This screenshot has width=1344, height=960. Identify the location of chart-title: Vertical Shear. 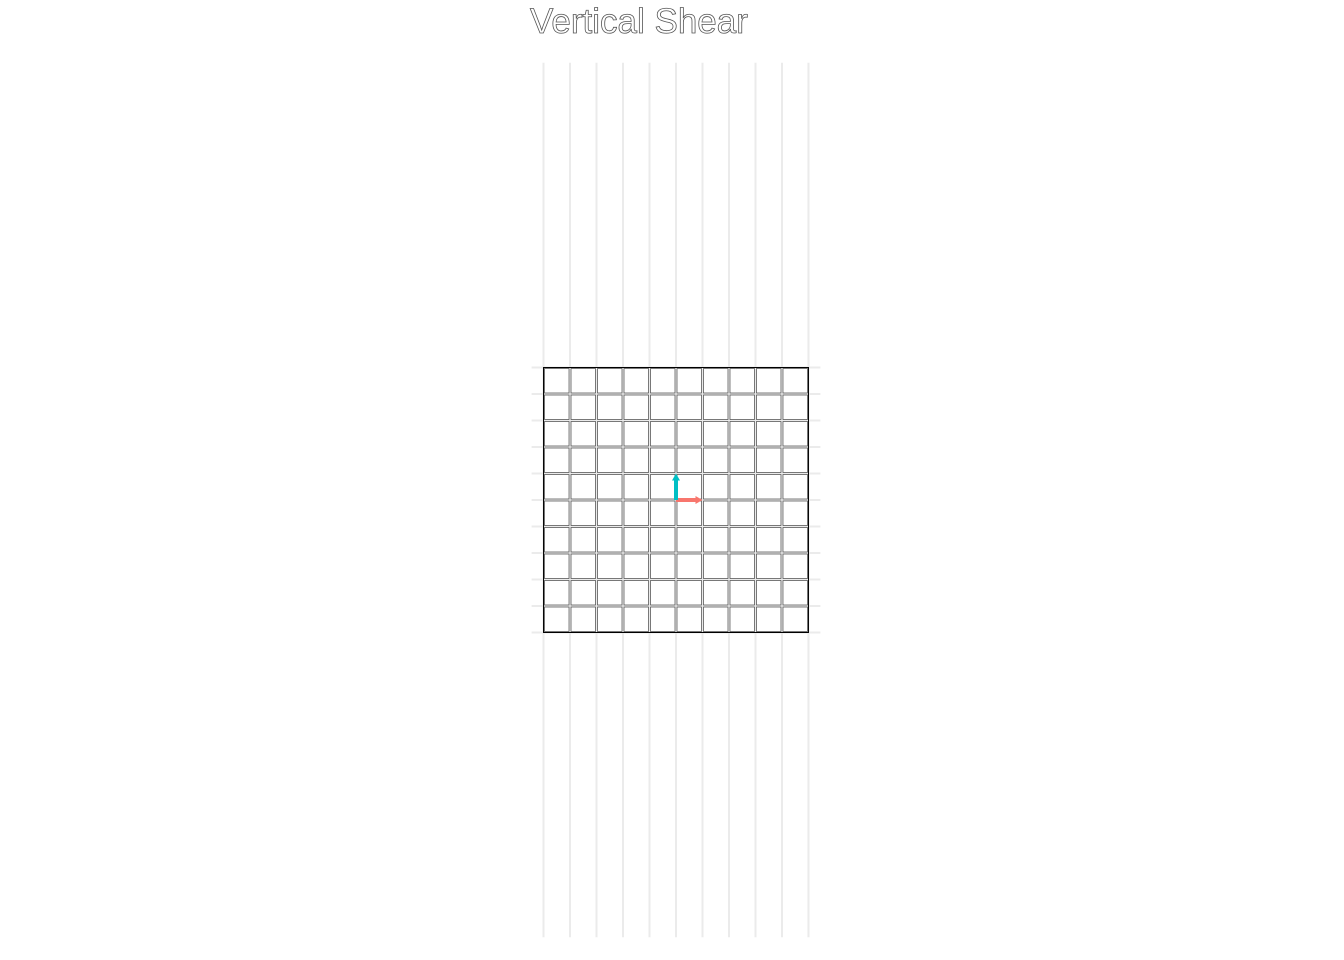
(639, 21).